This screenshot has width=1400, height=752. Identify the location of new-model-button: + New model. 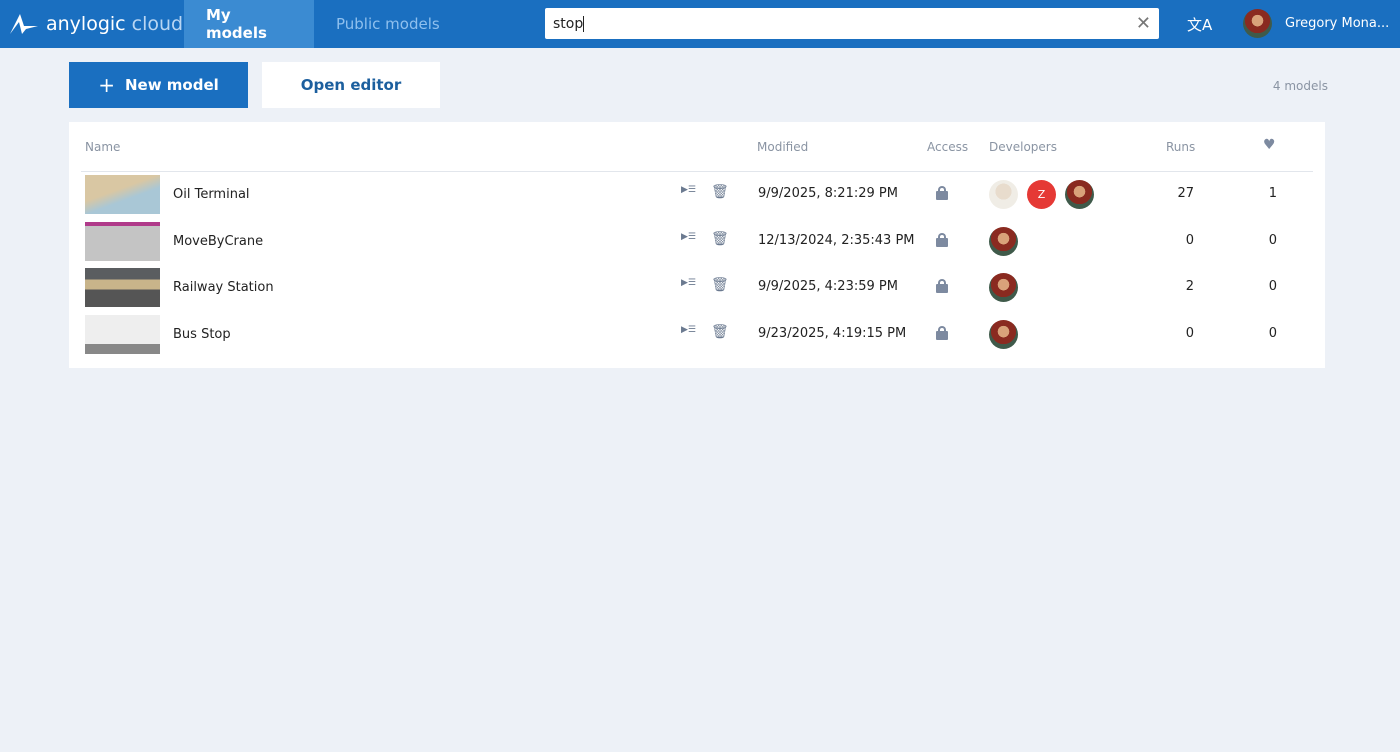
(158, 85).